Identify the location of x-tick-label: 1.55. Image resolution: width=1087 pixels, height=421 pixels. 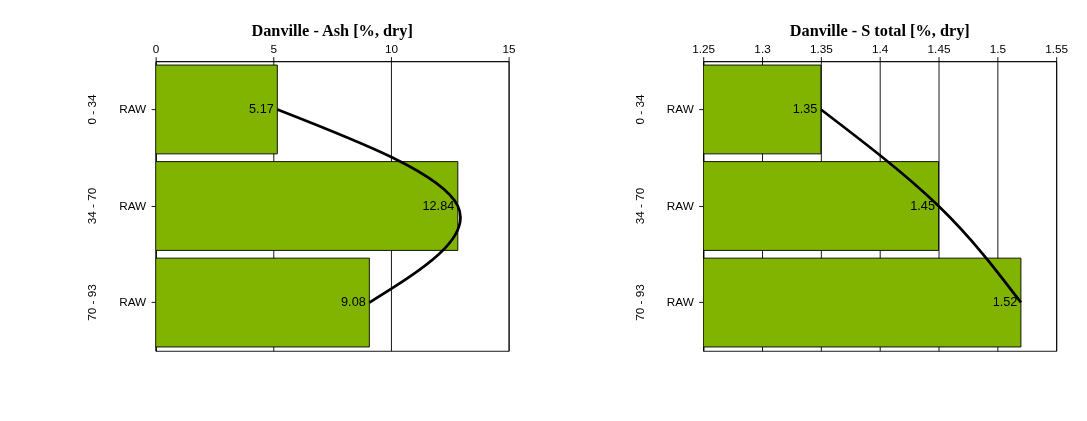
(1057, 48).